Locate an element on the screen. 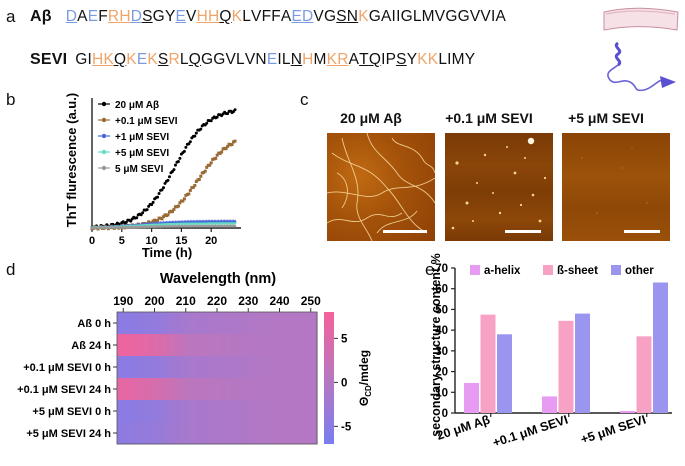 Image resolution: width=685 pixels, height=466 pixels. residue: K is located at coordinates (108, 59).